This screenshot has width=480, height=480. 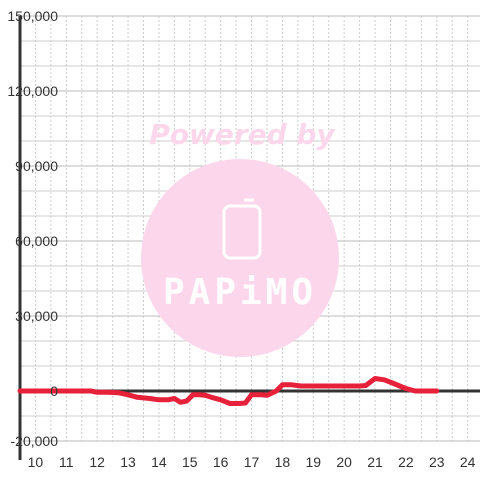 I want to click on x-tick-label: 16, so click(x=221, y=462).